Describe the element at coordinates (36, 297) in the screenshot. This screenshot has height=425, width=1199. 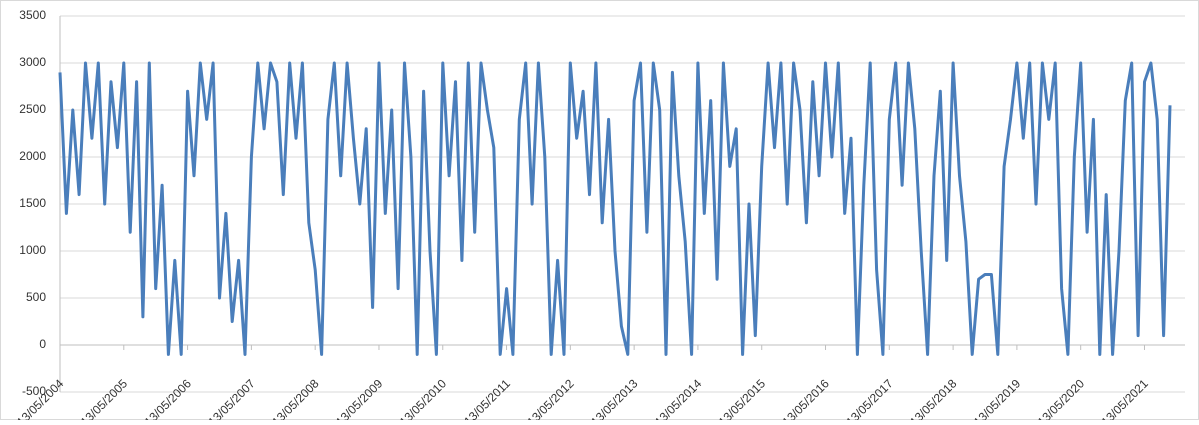
I see `y-tick-label: 500` at that location.